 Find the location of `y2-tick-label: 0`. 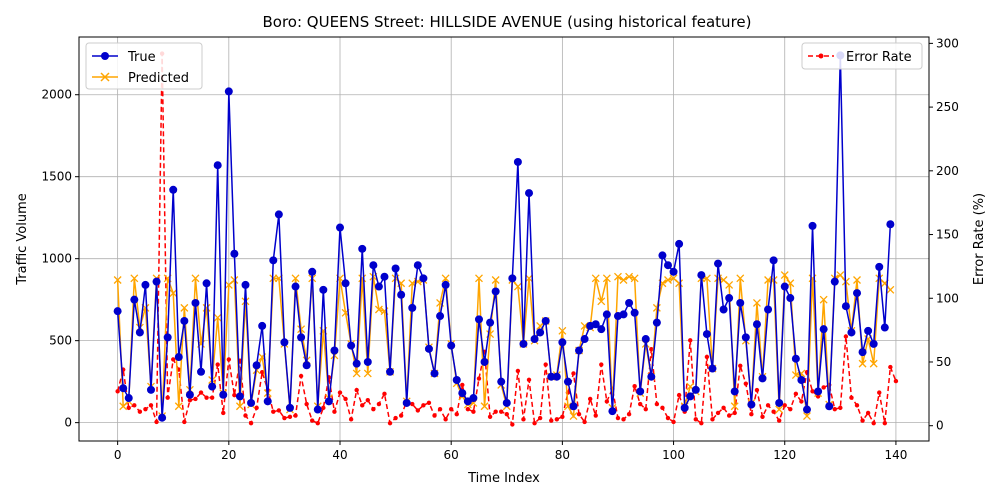

y2-tick-label: 0 is located at coordinates (940, 426).